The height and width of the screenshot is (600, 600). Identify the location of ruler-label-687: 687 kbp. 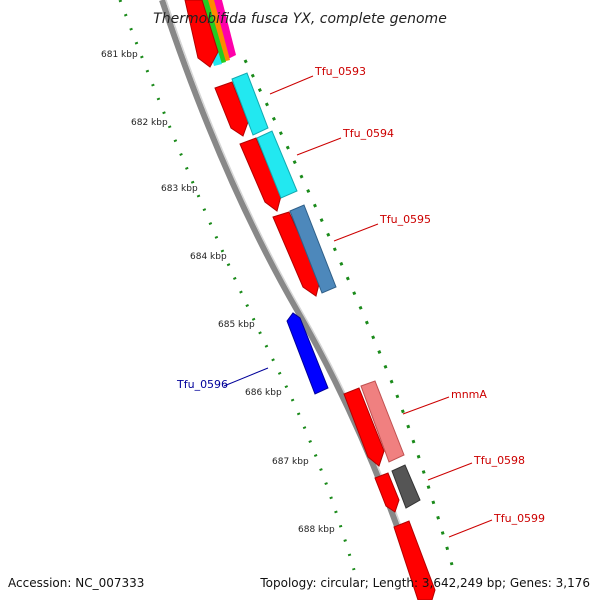
(290, 462).